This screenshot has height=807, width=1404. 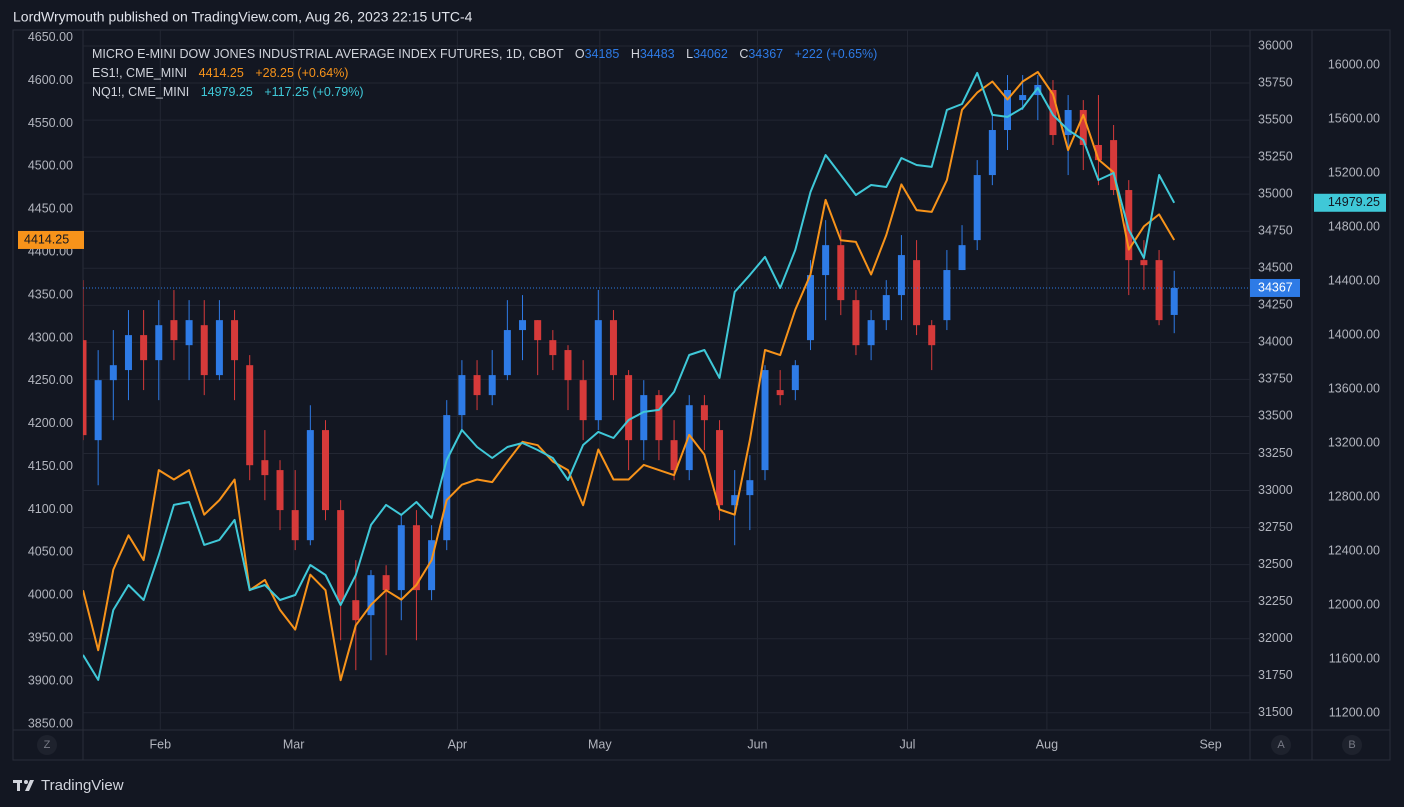 I want to click on ohlc-key: H, so click(x=635, y=54).